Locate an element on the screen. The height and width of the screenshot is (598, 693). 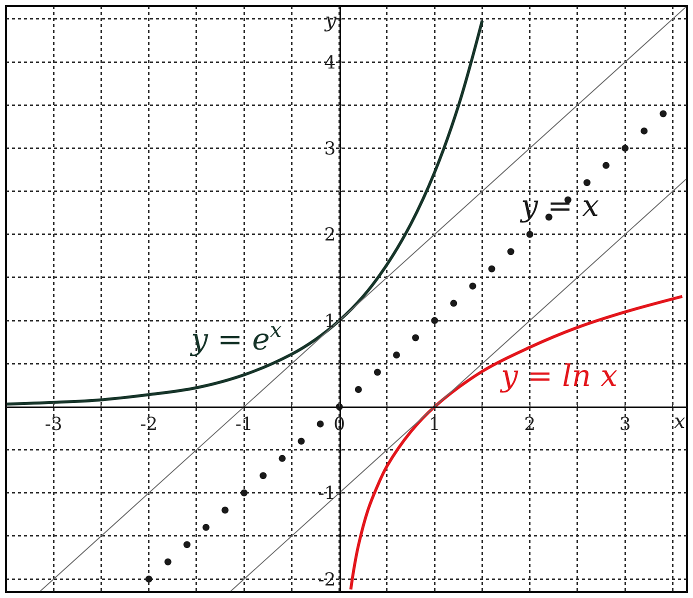
y-axis-title: y is located at coordinates (330, 20).